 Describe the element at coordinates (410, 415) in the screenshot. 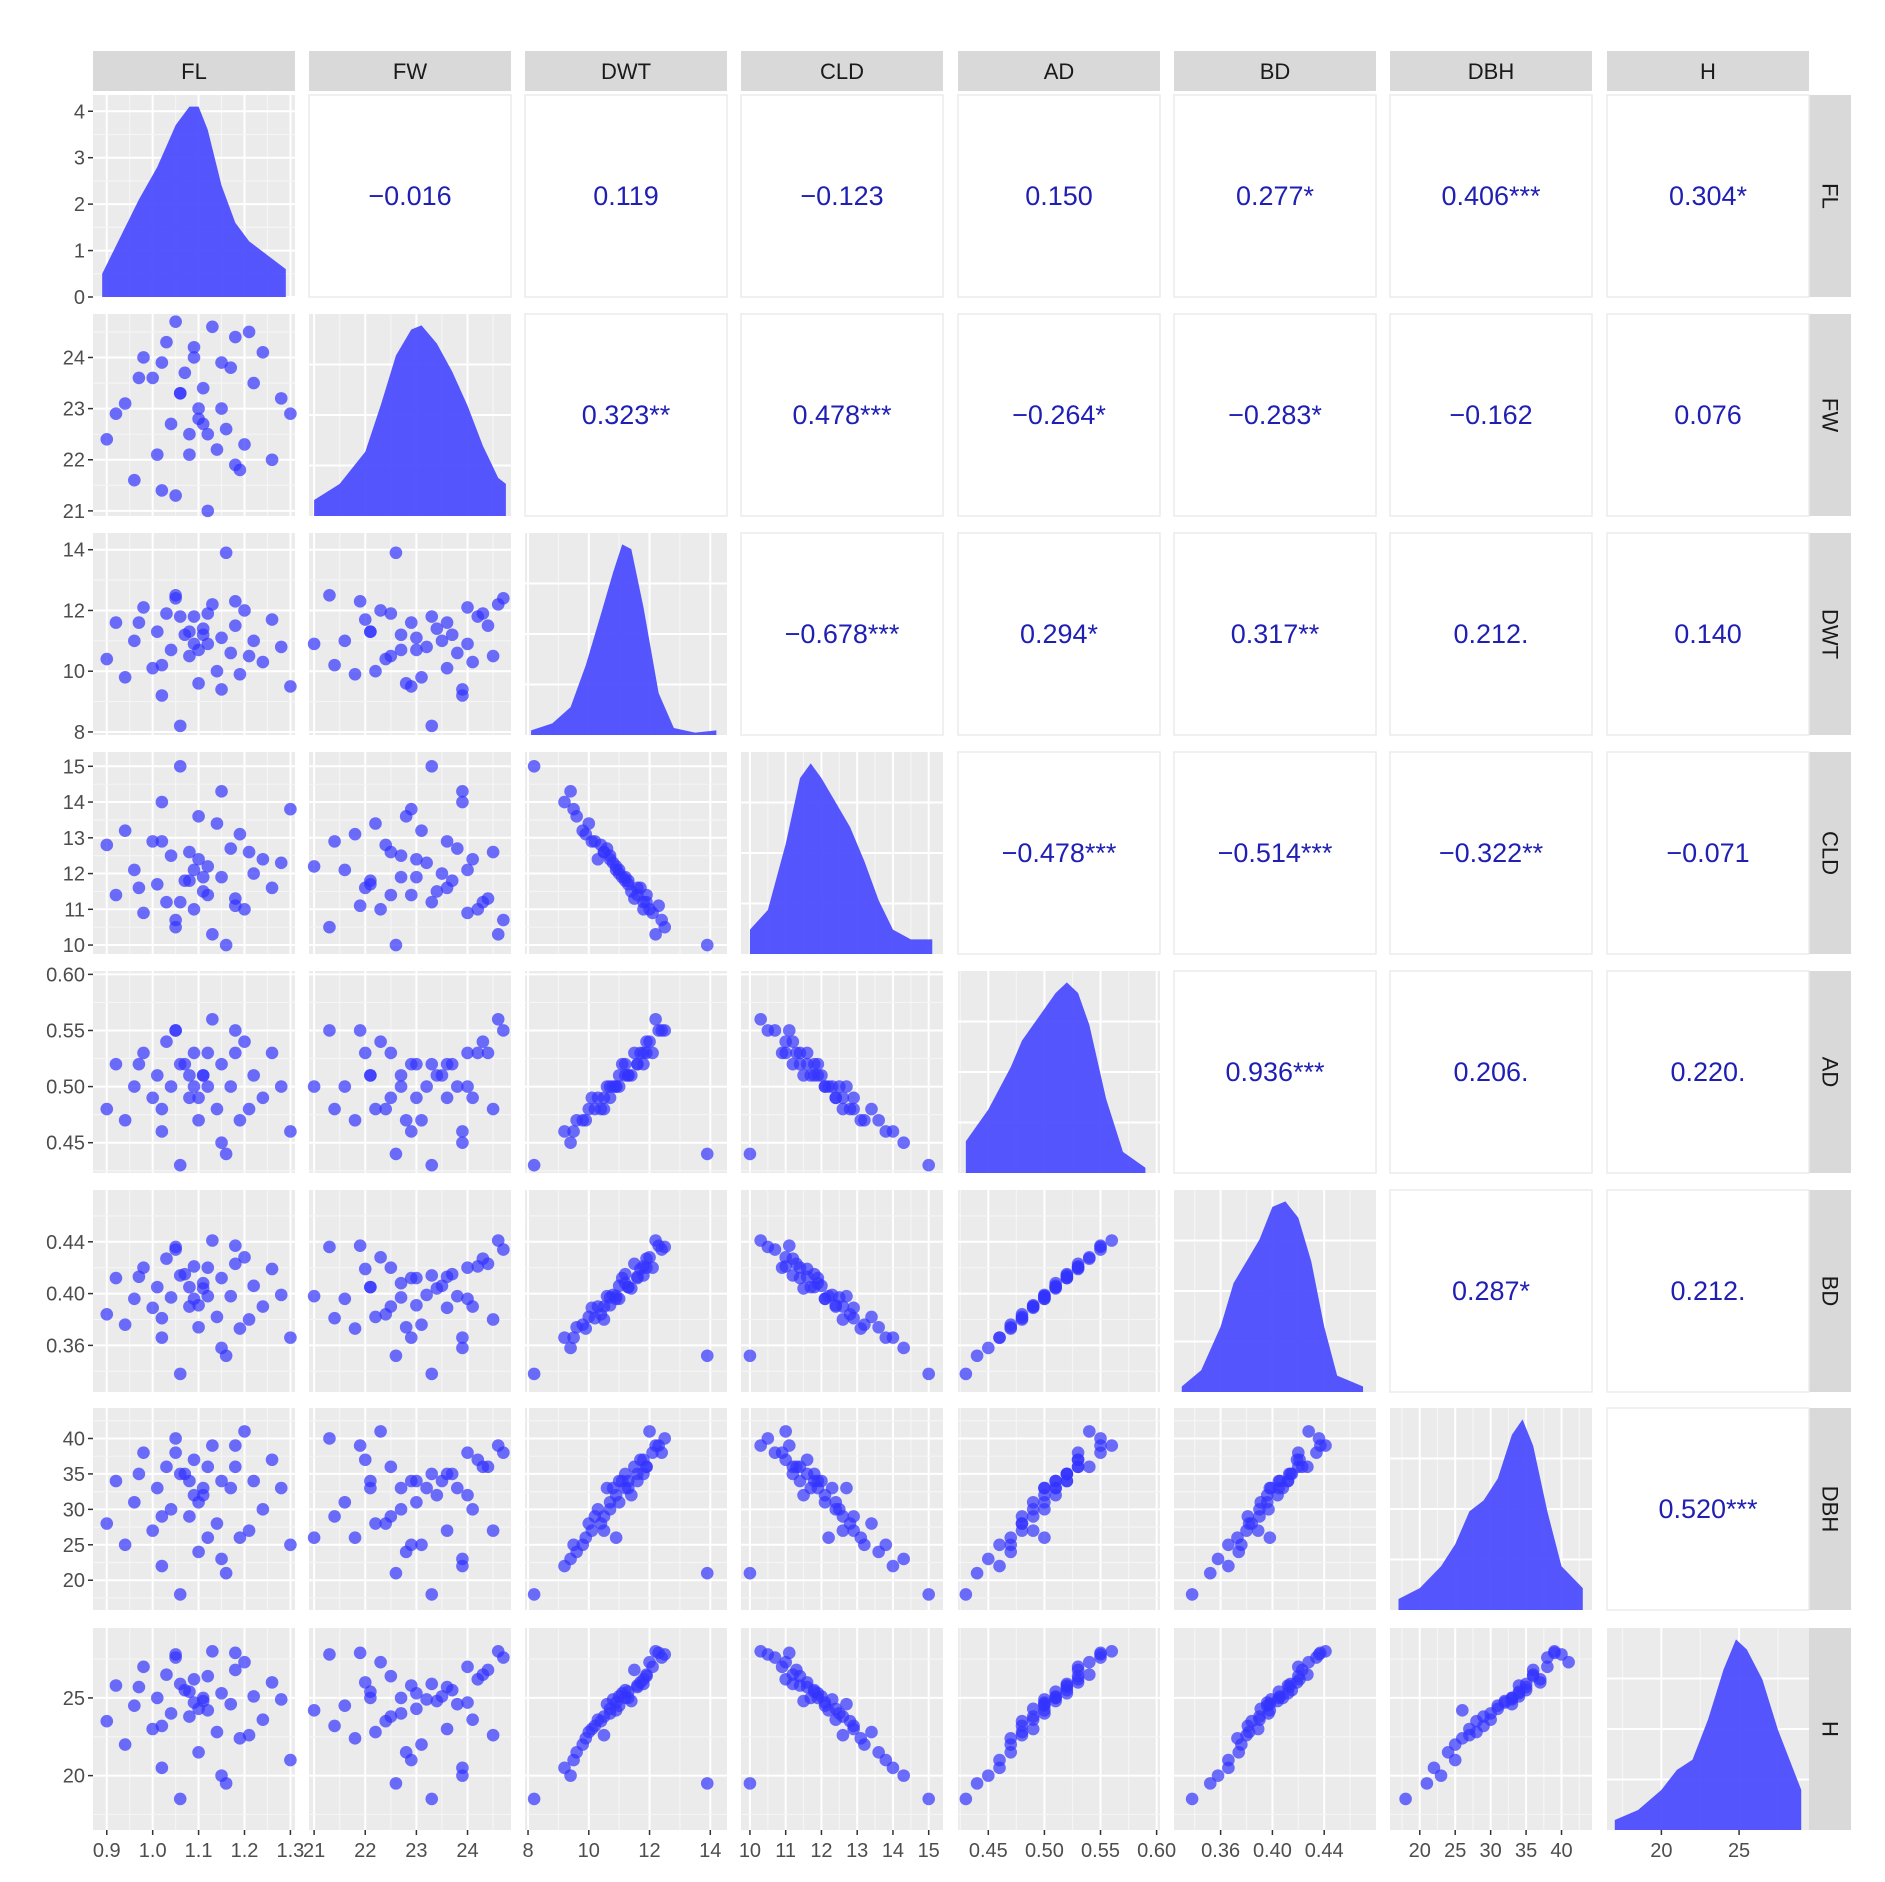

I see `density-panel-fw-fw` at that location.